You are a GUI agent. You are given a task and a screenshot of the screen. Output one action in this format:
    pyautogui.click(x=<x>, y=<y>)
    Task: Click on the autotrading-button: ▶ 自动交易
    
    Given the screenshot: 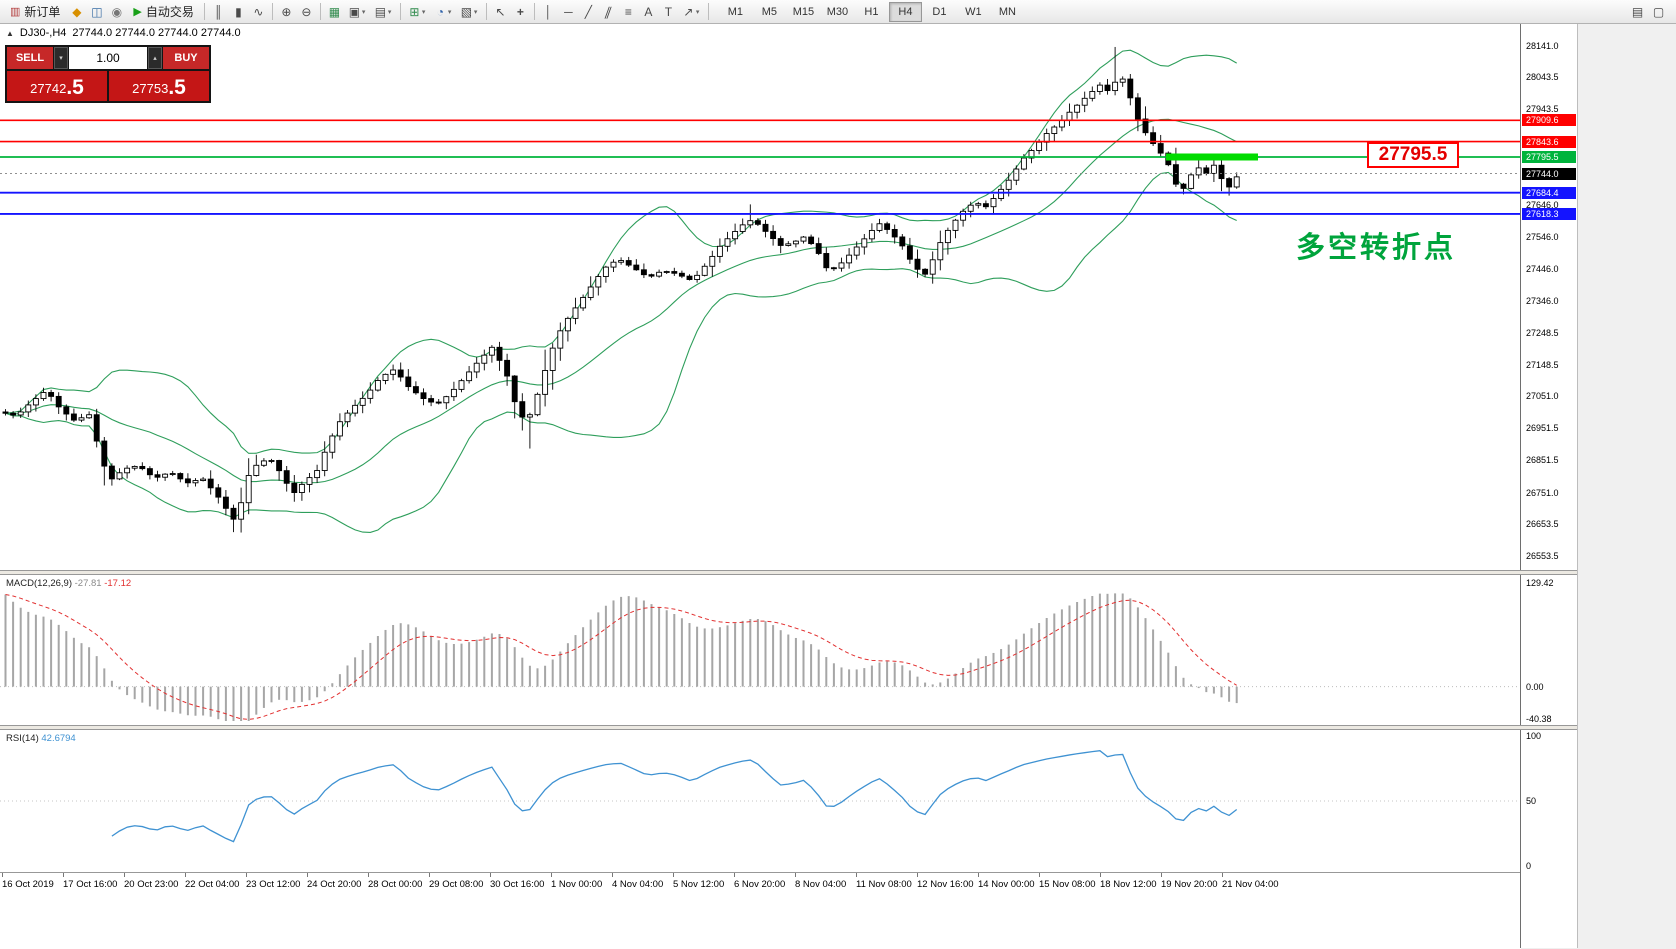 What is the action you would take?
    pyautogui.click(x=163, y=12)
    